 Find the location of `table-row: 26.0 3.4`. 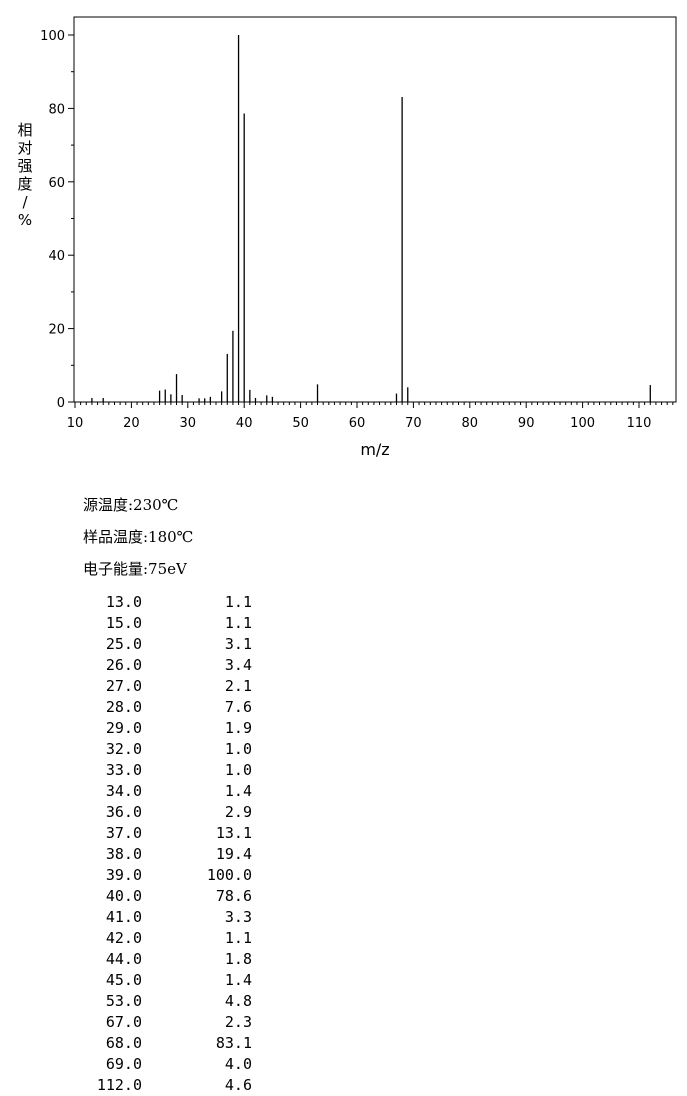

table-row: 26.0 3.4 is located at coordinates (169, 665).